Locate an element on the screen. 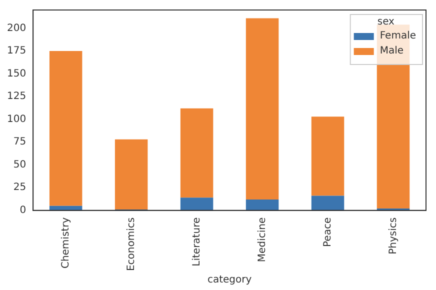 The image size is (436, 290). x-tick-label: Economics is located at coordinates (131, 244).